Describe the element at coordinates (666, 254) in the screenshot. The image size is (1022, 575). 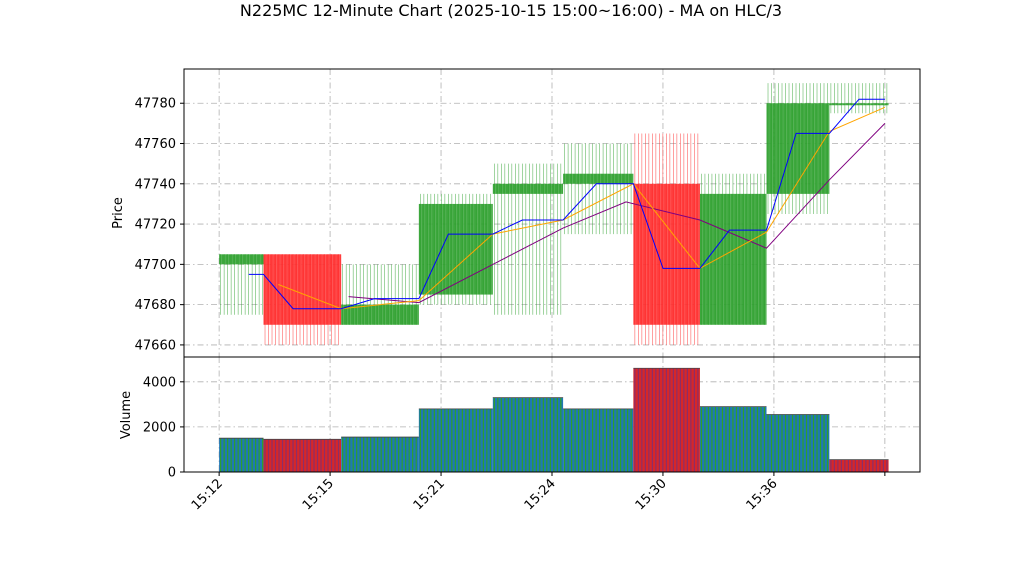
I see `candle-6-body` at that location.